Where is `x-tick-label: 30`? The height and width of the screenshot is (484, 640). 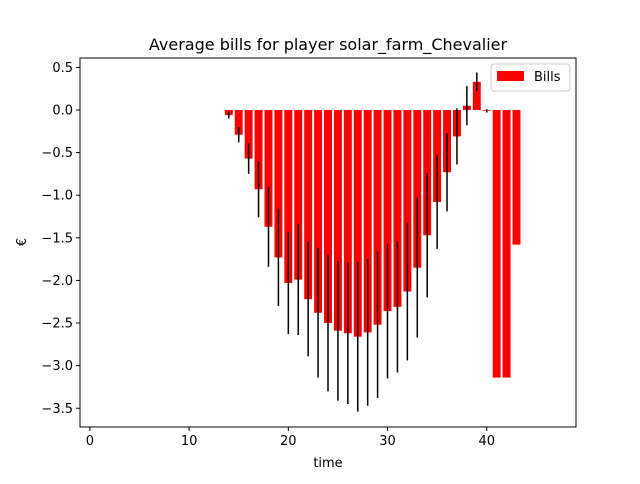
x-tick-label: 30 is located at coordinates (387, 441).